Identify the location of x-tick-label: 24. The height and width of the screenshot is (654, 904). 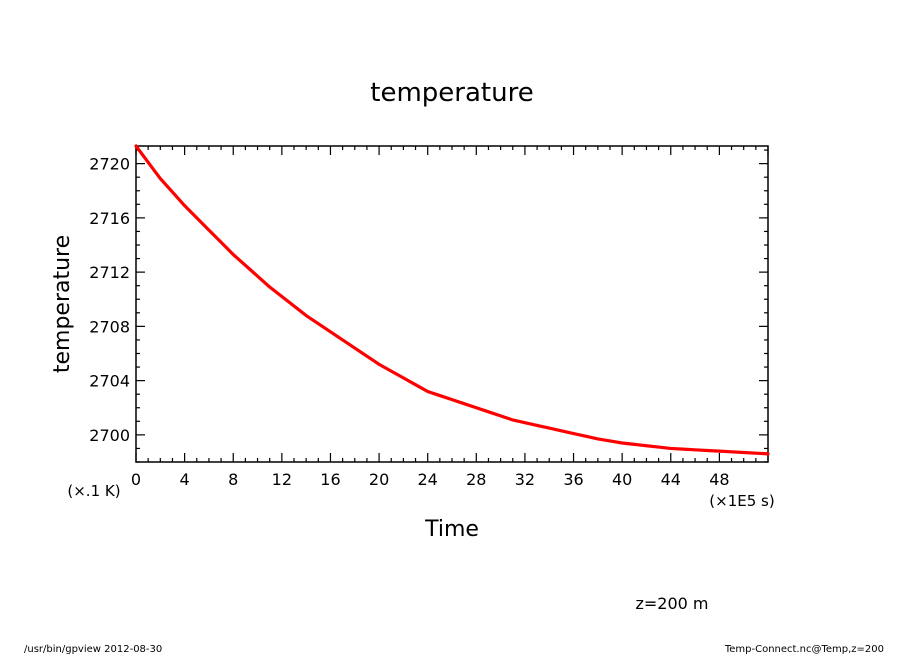
(428, 479).